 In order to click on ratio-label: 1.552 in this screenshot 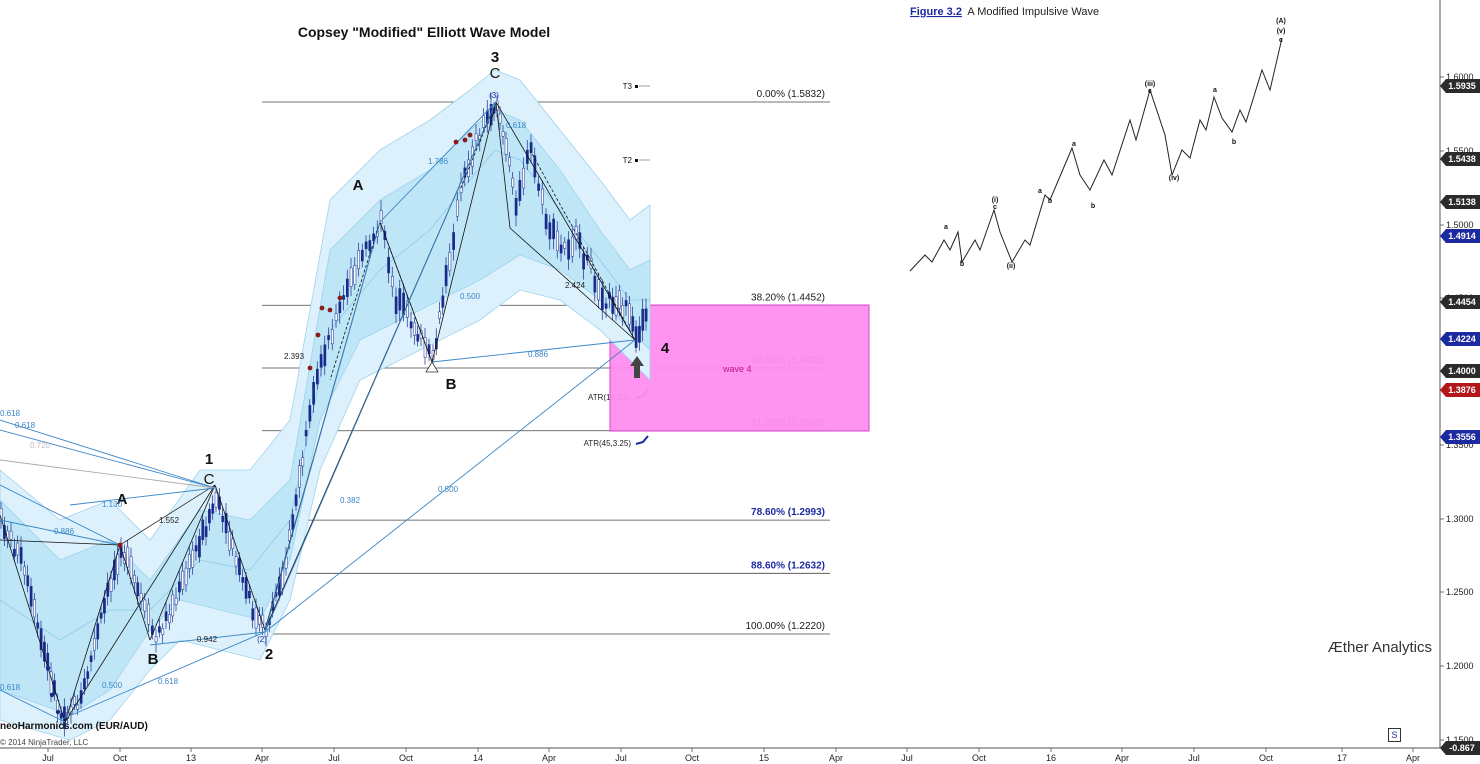, I will do `click(169, 520)`.